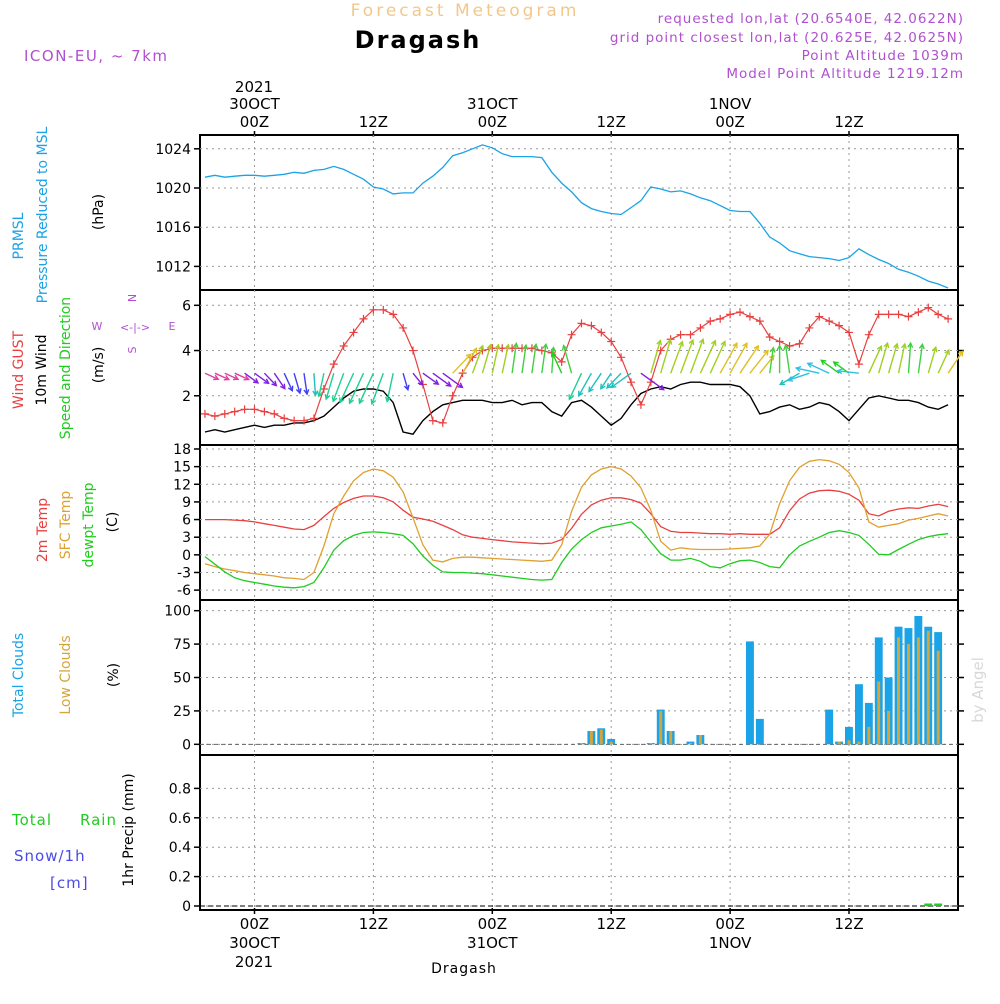  Describe the element at coordinates (180, 848) in the screenshot. I see `y-tick-label: 0.4` at that location.